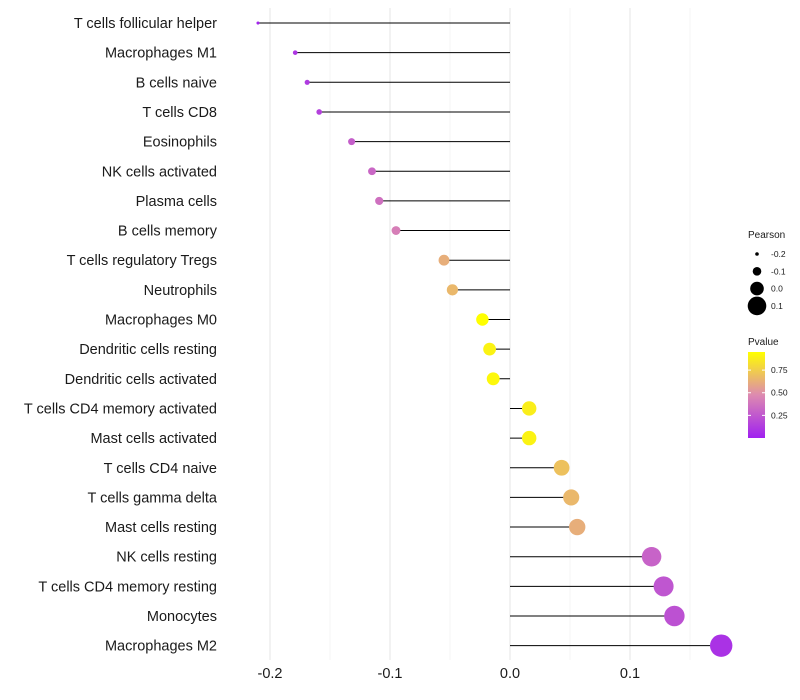  Describe the element at coordinates (180, 143) in the screenshot. I see `category-label: Eosinophils` at that location.